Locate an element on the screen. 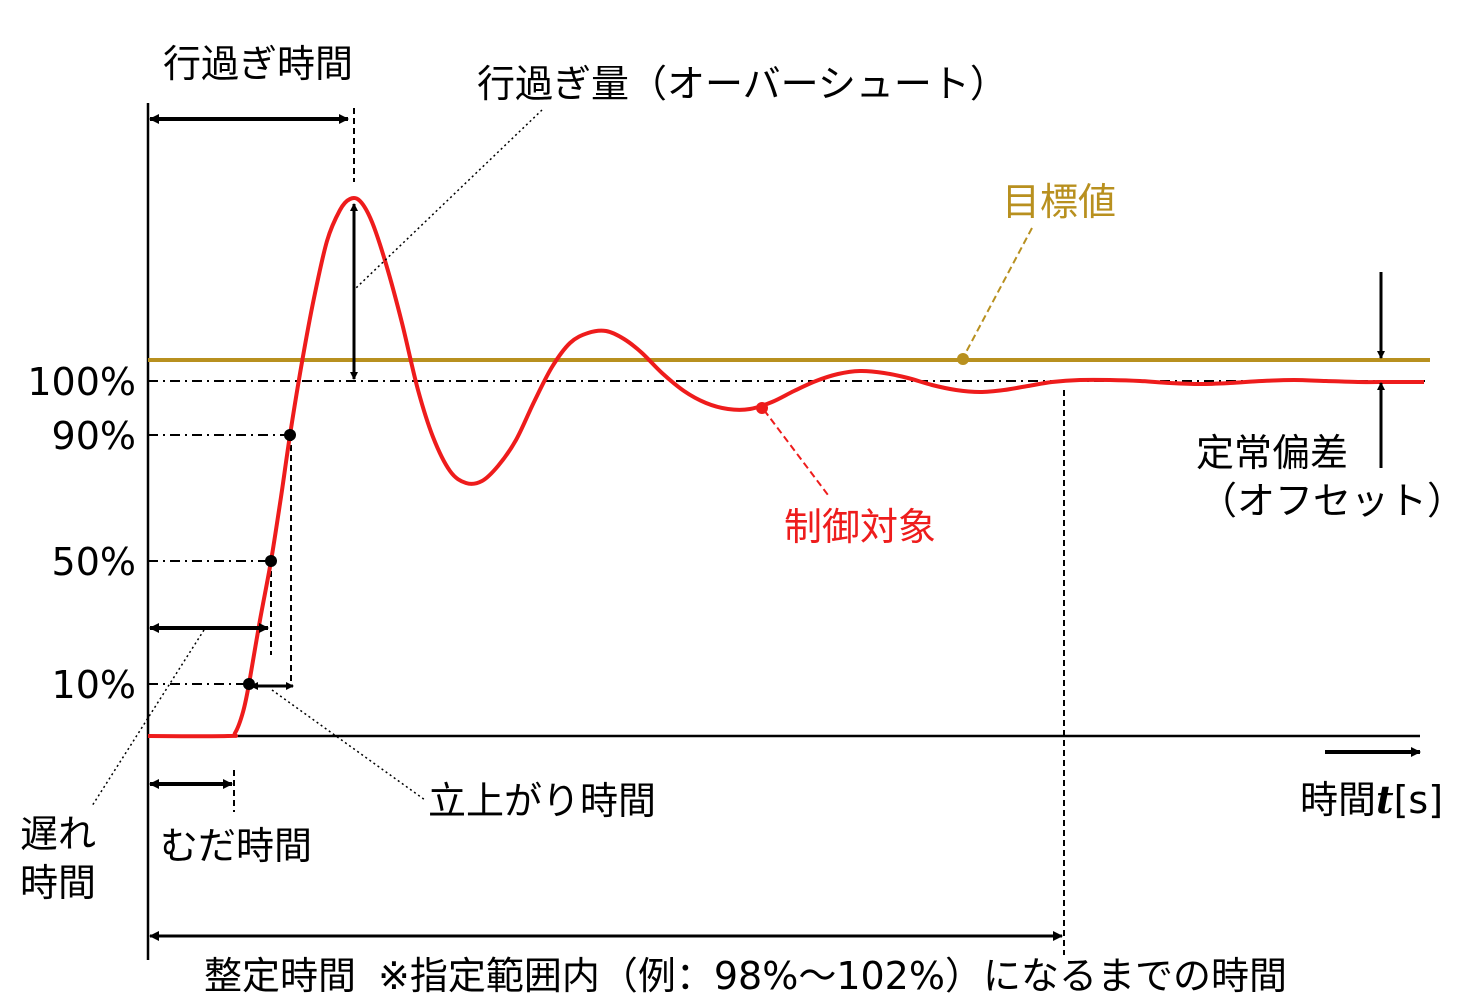 This screenshot has width=1471, height=1001. time-symbol: t is located at coordinates (1385, 799).